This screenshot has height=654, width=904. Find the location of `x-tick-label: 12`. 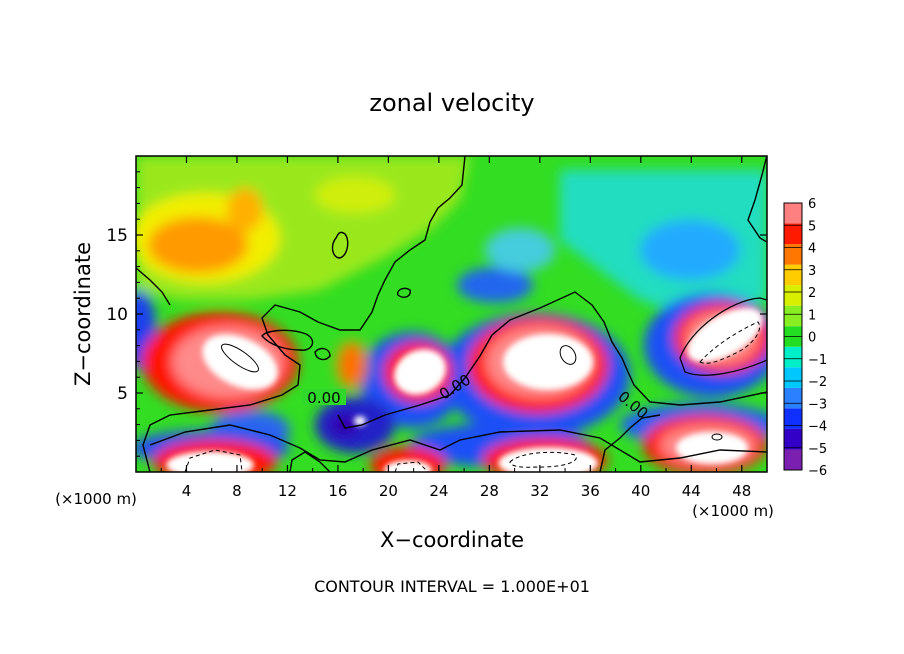

x-tick-label: 12 is located at coordinates (287, 491).